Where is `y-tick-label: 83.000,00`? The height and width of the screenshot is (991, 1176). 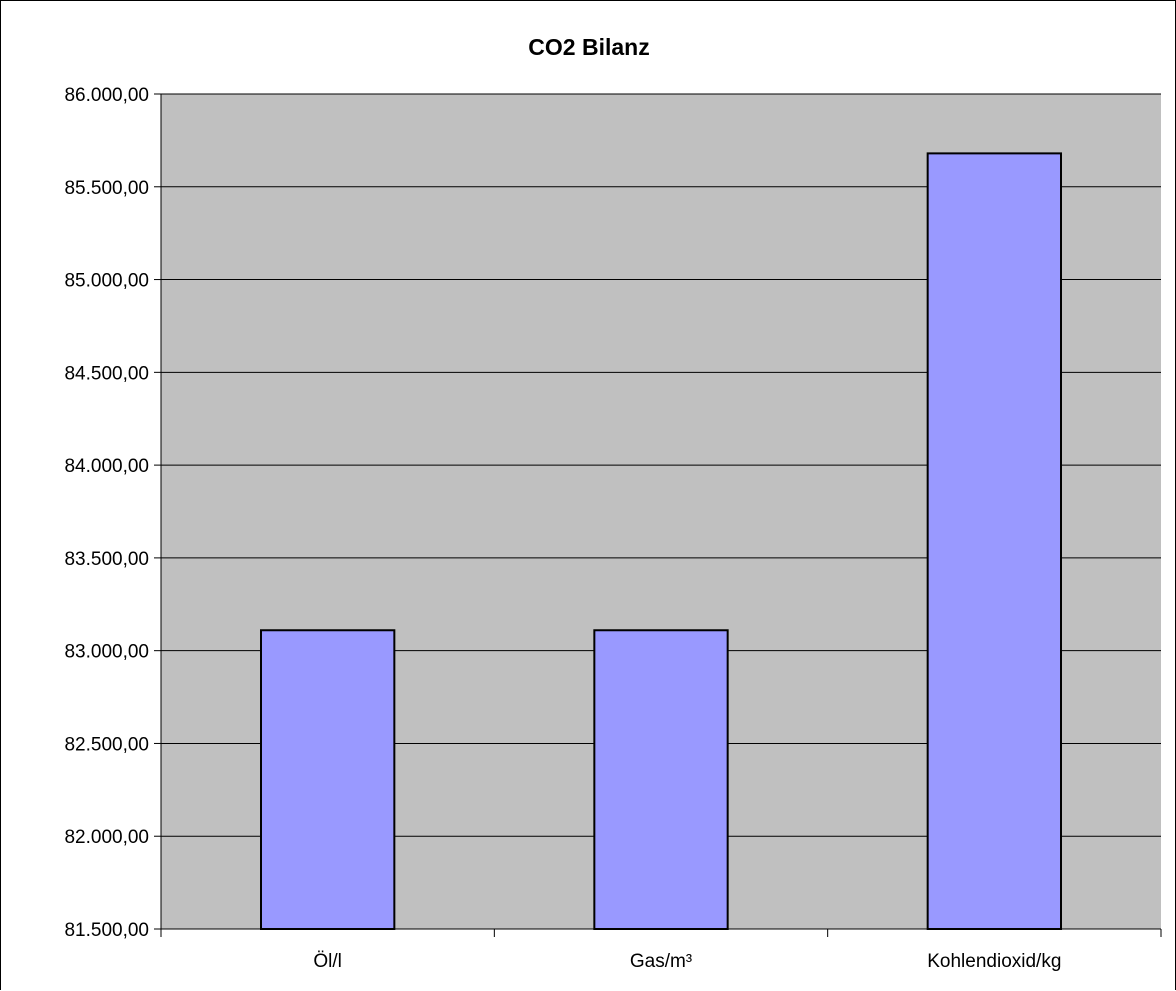 y-tick-label: 83.000,00 is located at coordinates (106, 652).